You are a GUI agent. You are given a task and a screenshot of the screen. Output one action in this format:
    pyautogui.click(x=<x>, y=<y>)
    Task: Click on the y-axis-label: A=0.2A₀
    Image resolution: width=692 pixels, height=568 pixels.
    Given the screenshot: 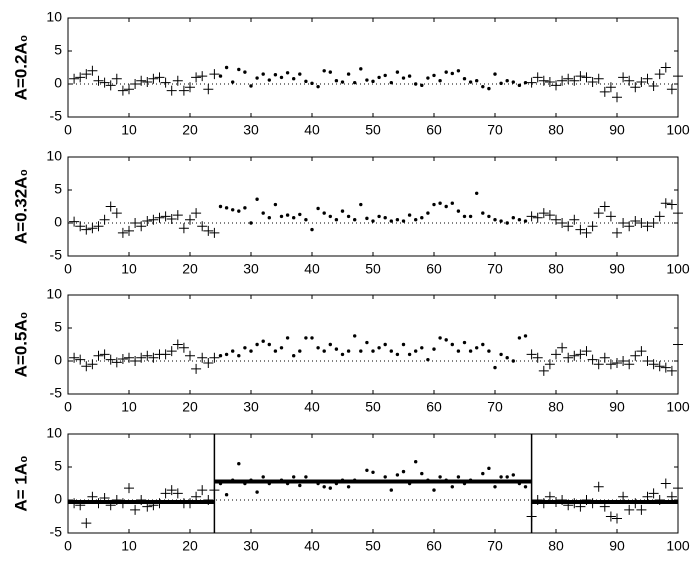 What is the action you would take?
    pyautogui.click(x=20, y=68)
    